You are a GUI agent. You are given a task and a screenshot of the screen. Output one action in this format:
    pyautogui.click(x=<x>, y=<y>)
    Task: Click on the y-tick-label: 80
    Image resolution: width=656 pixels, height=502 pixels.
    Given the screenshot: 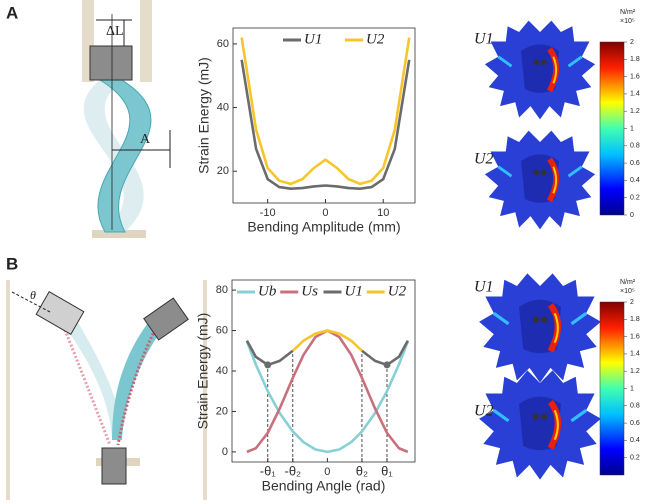 What is the action you would take?
    pyautogui.click(x=222, y=290)
    